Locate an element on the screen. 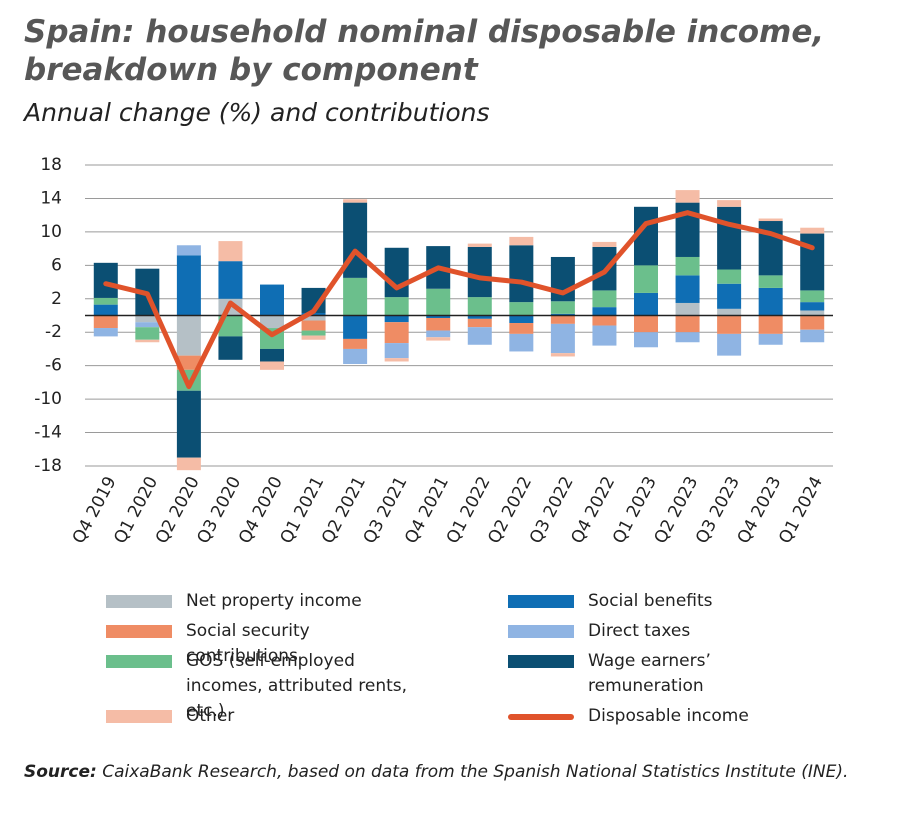 The height and width of the screenshot is (821, 900). legend-label: Other is located at coordinates (210, 716).